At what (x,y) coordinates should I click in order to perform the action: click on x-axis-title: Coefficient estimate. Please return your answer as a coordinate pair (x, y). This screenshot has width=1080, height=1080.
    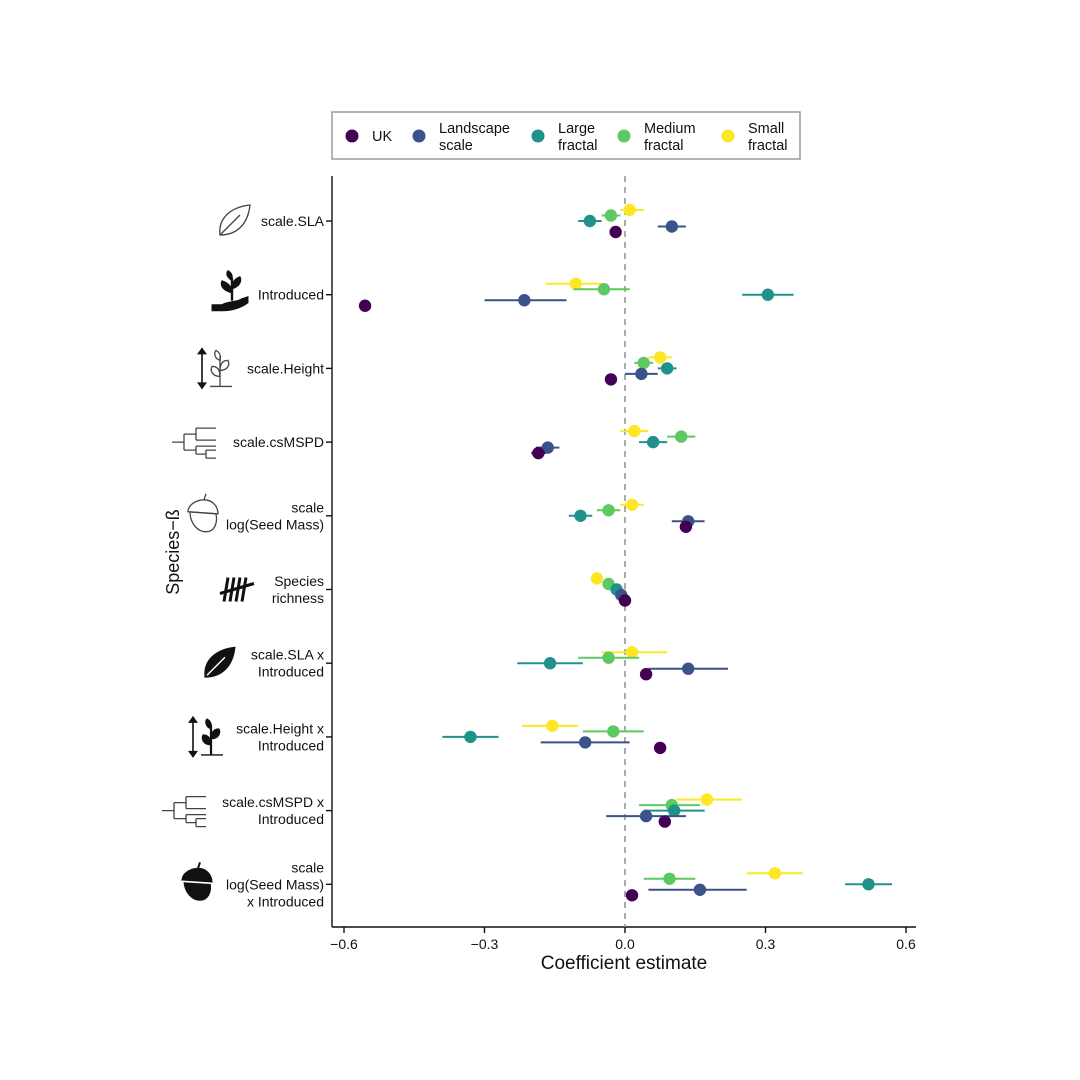
    Looking at the image, I should click on (624, 963).